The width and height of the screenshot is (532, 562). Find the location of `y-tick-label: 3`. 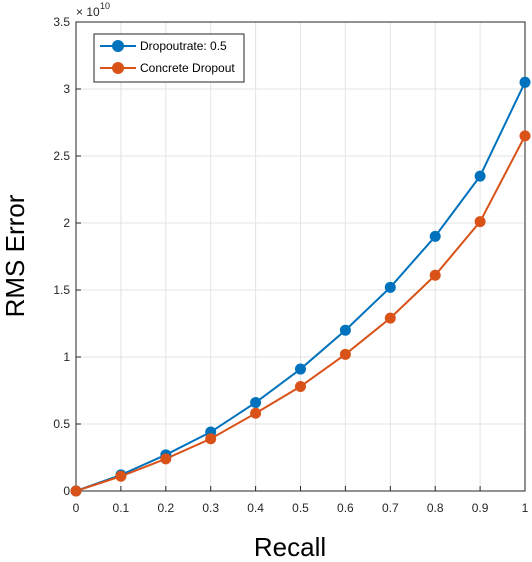

y-tick-label: 3 is located at coordinates (66, 89).